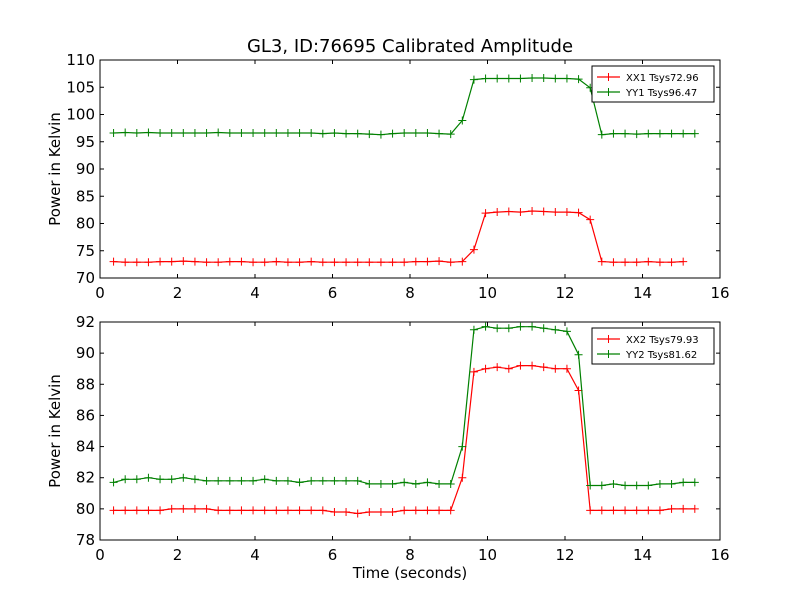 Image resolution: width=800 pixels, height=600 pixels. What do you see at coordinates (661, 93) in the screenshot?
I see `legend-label: YY1 Tsys96.47` at bounding box center [661, 93].